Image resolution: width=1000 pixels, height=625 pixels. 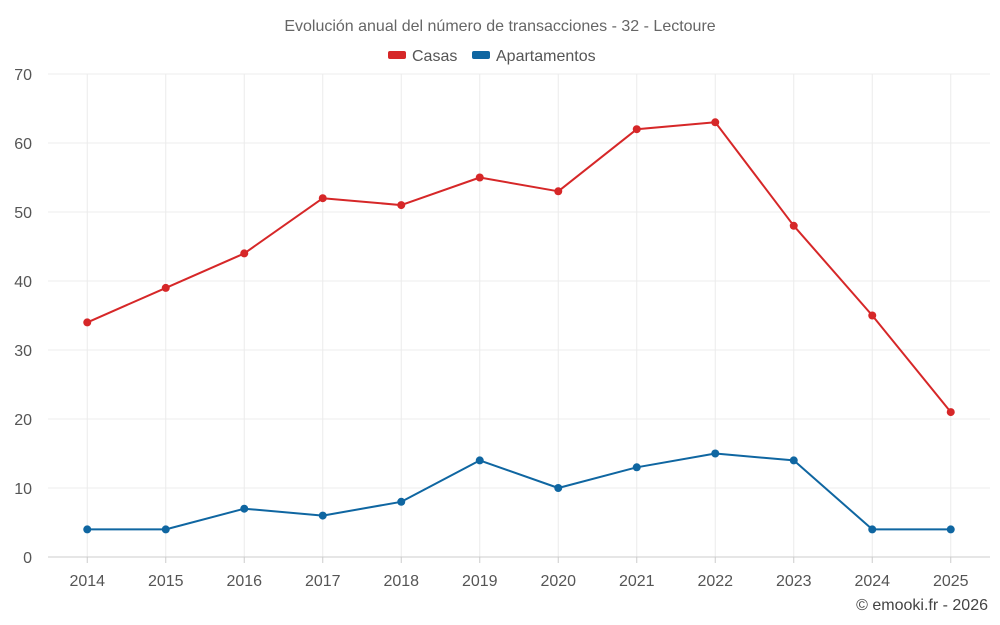 I want to click on y-tick-label: 60, so click(x=23, y=144).